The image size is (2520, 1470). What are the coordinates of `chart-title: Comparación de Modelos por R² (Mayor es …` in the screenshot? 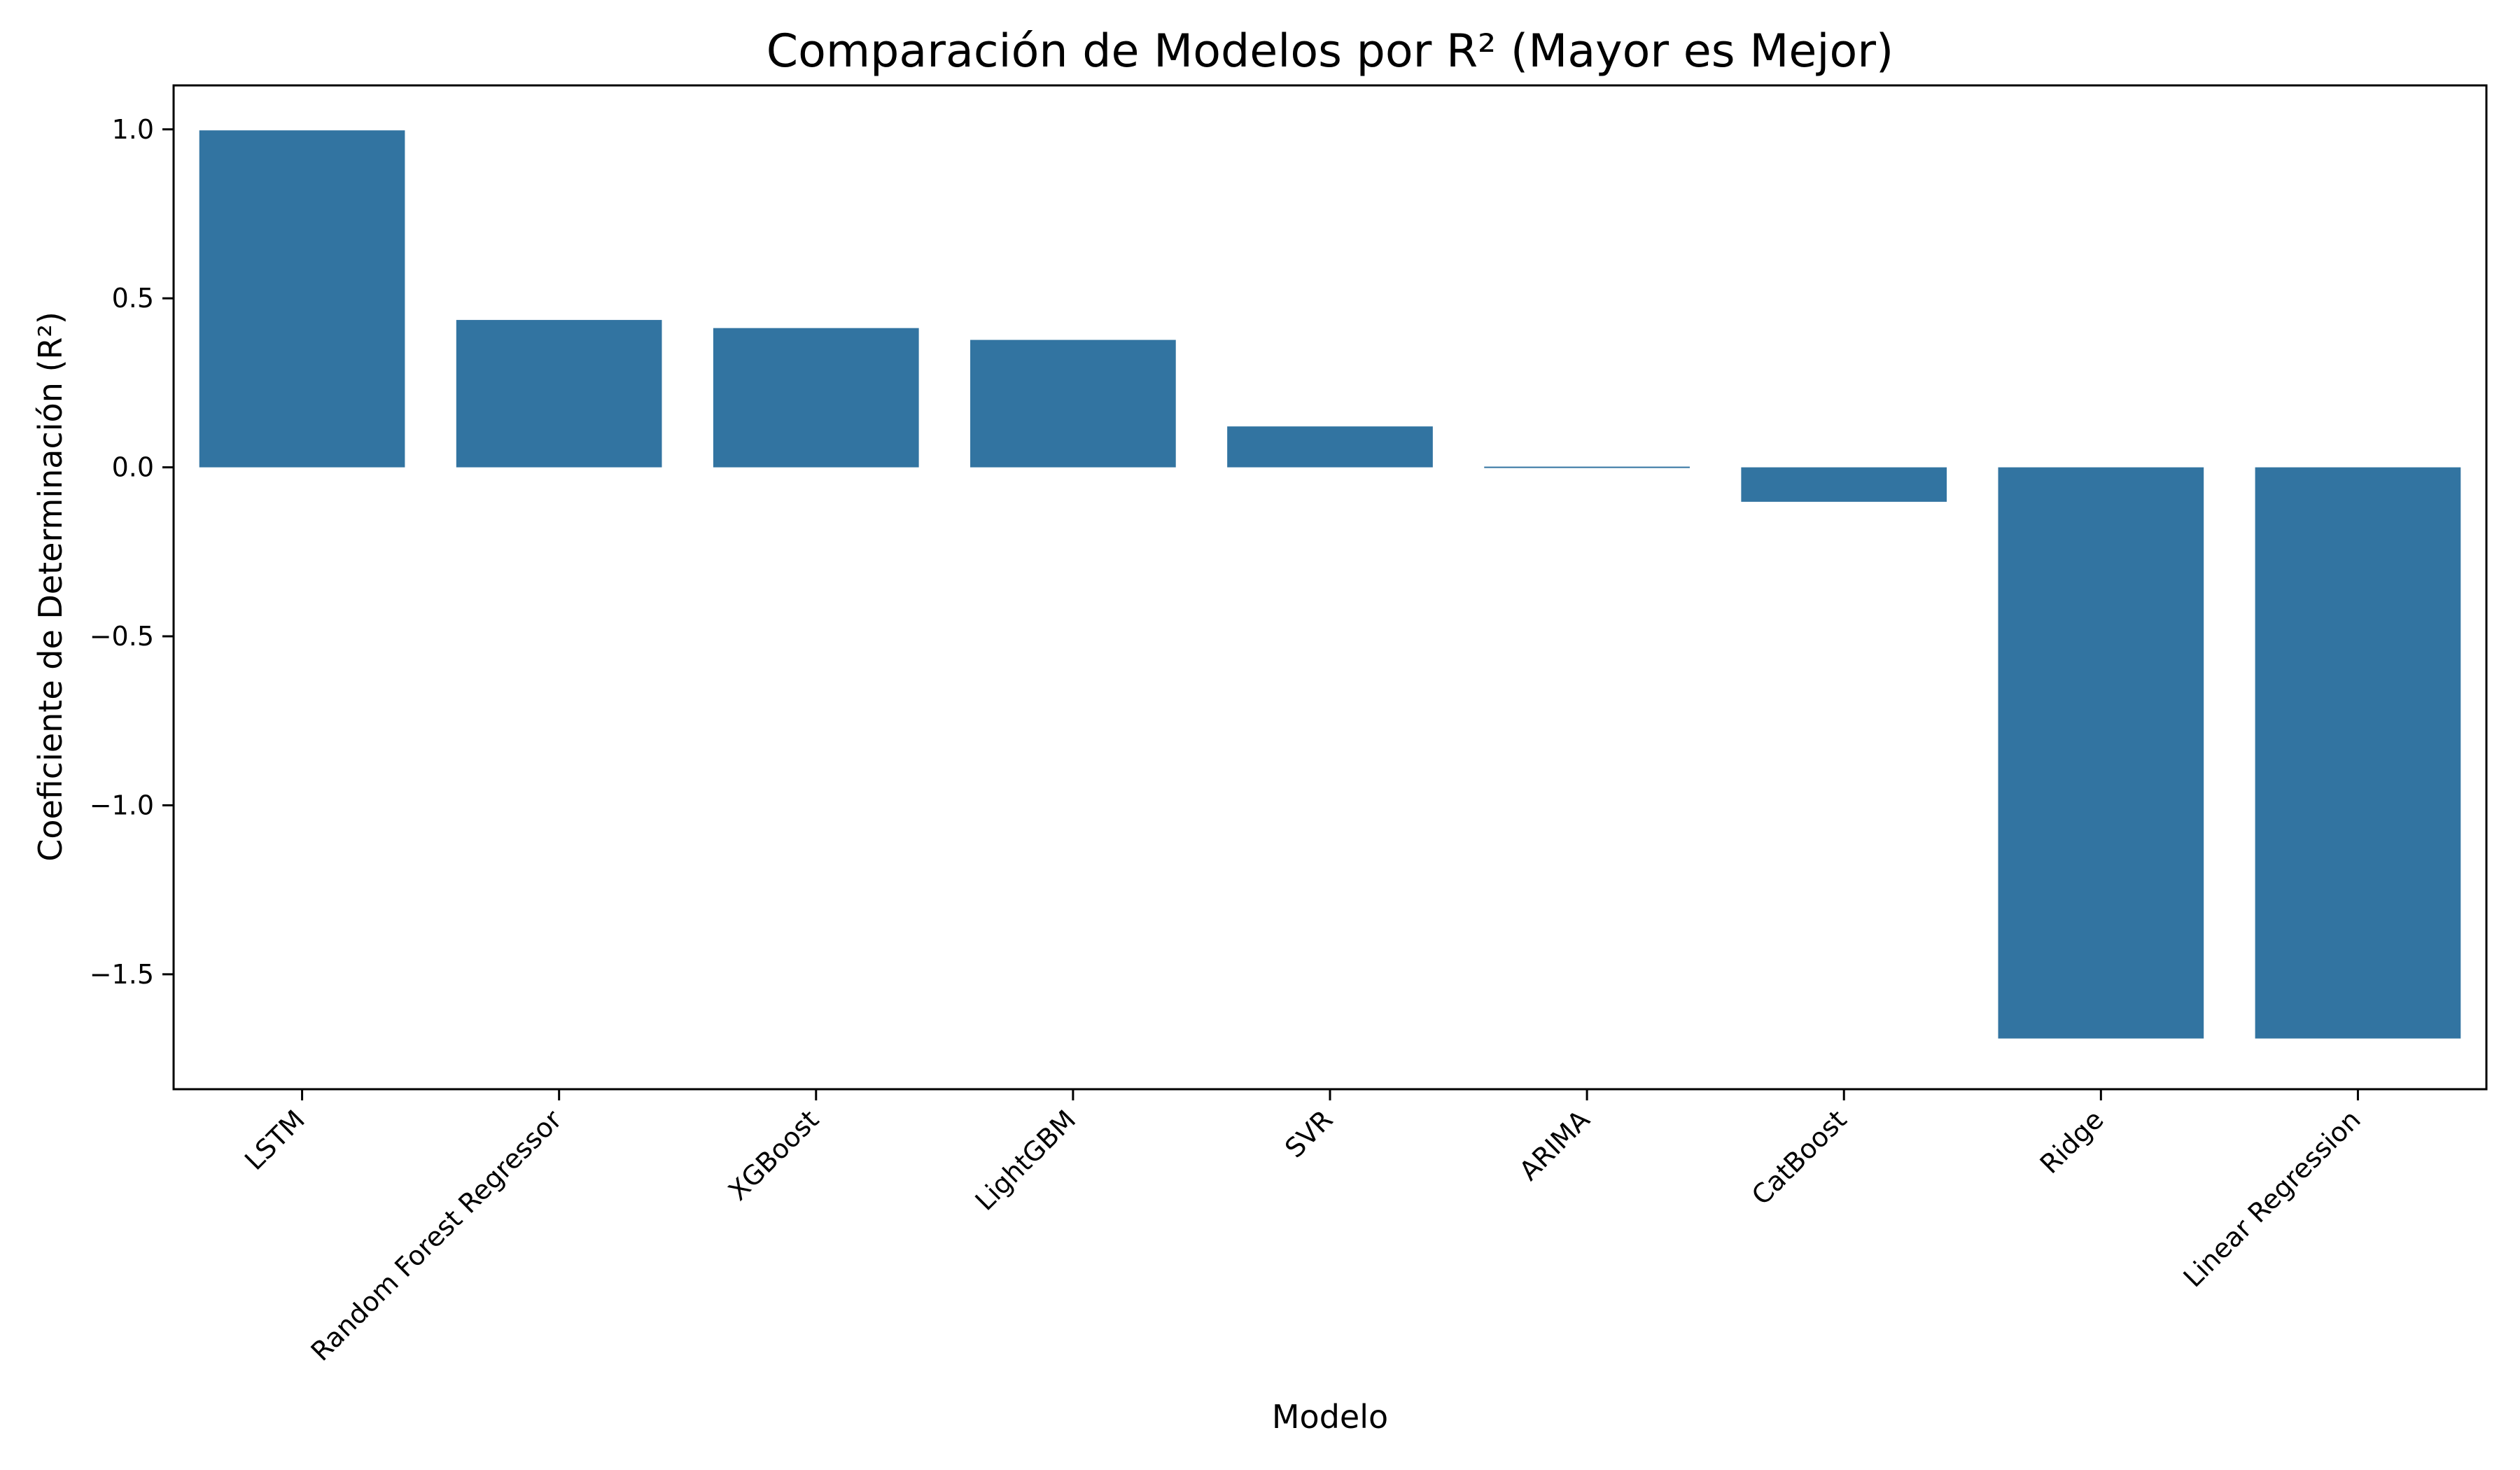 It's located at (1330, 51).